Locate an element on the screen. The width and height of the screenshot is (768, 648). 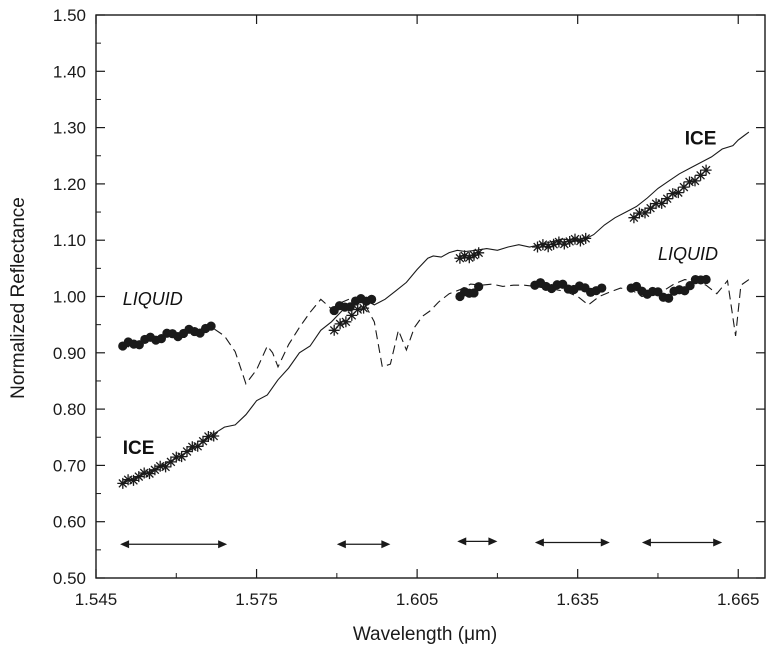
y-tick-label: 1.00 is located at coordinates (69, 297).